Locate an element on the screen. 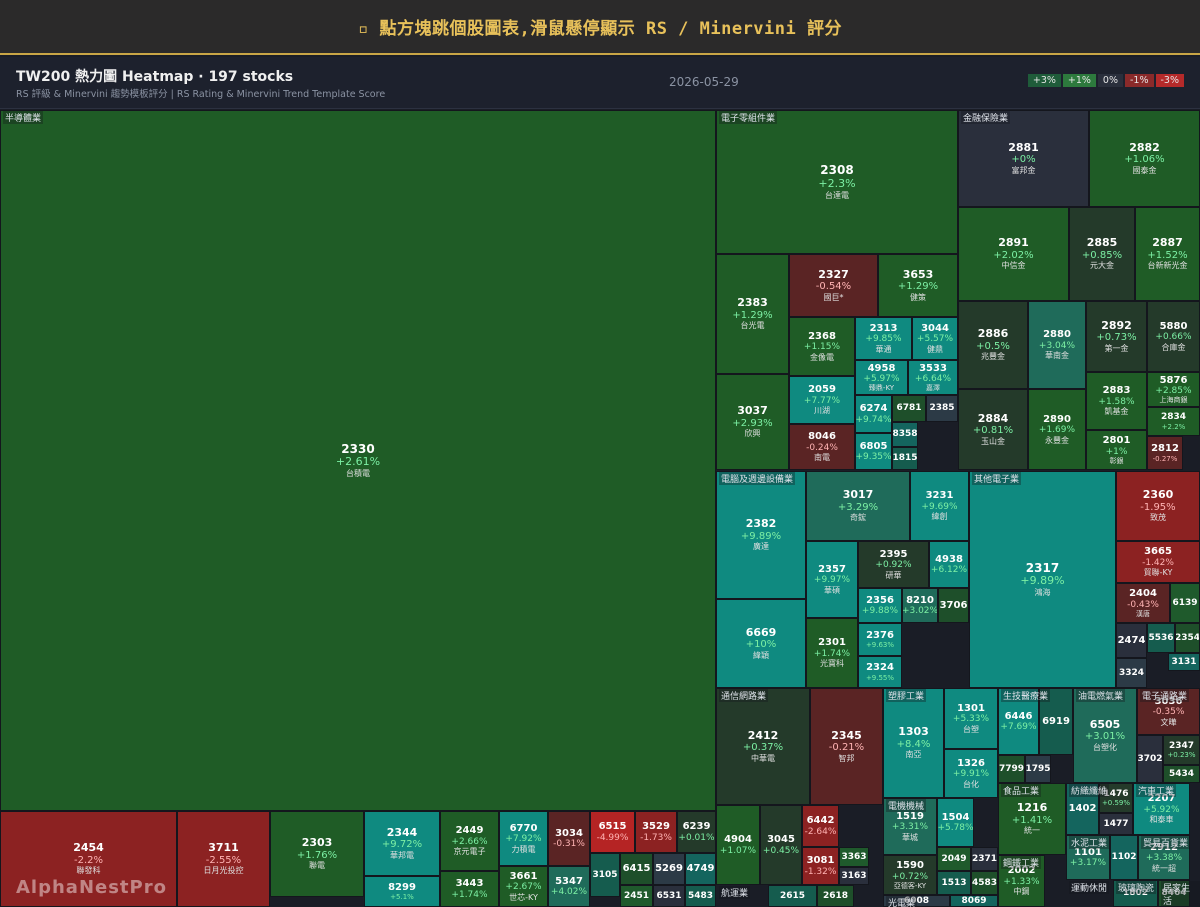 This screenshot has height=907, width=1200. stock-tile-2886: 2886 +0.5% 兆豐金 is located at coordinates (993, 345).